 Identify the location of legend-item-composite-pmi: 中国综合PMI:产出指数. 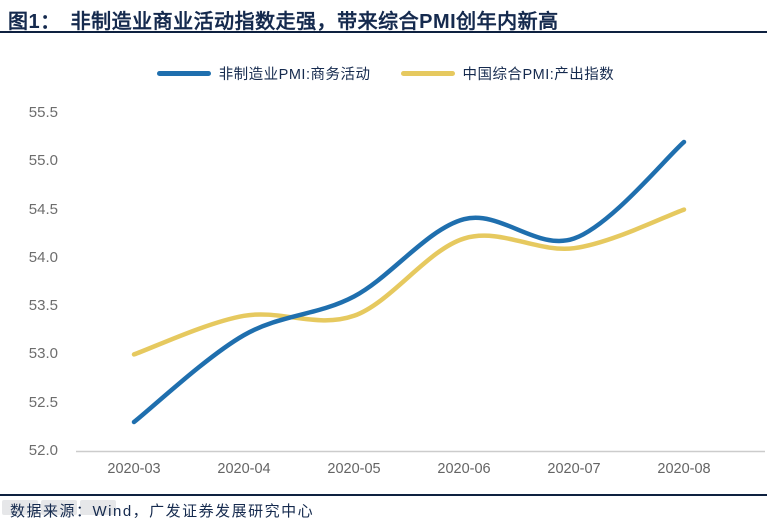
(507, 73).